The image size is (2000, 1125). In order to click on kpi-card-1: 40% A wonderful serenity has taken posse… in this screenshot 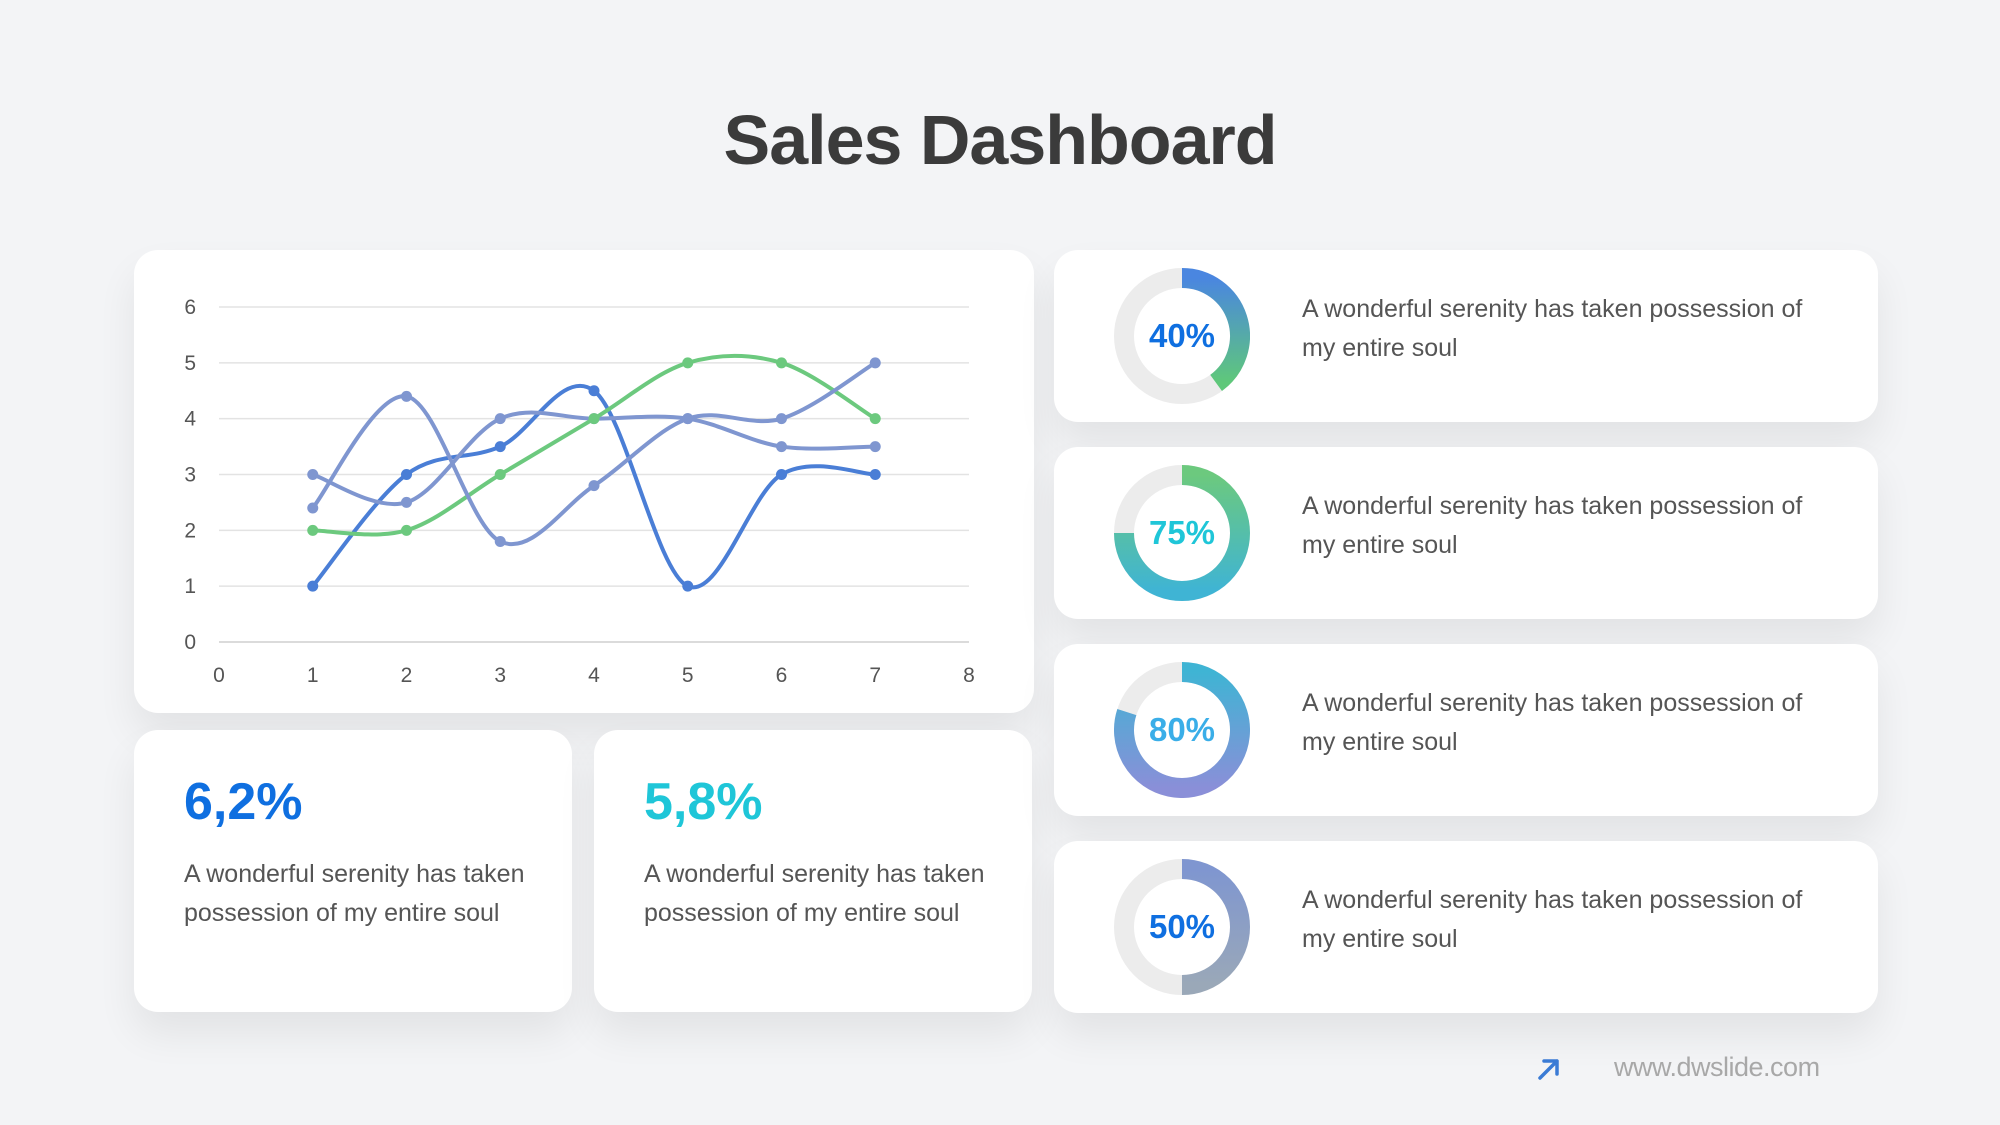, I will do `click(1466, 336)`.